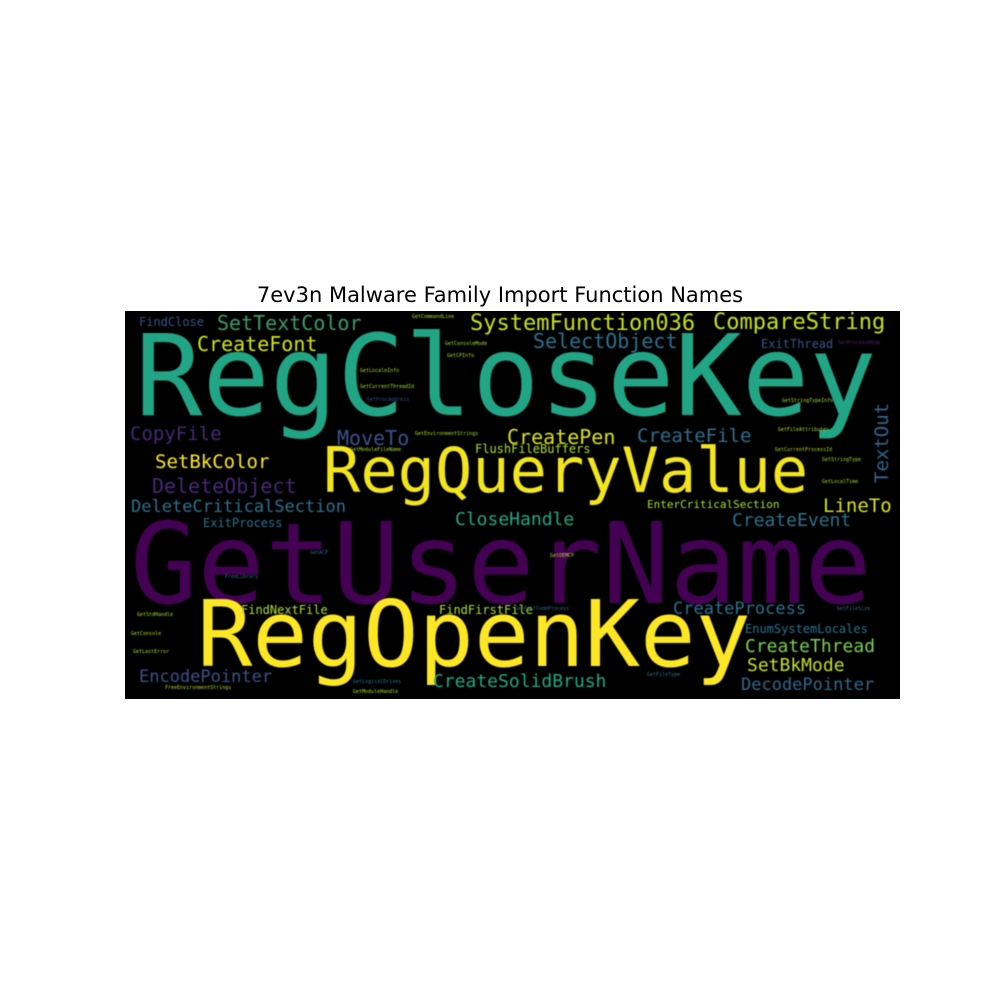  Describe the element at coordinates (561, 437) in the screenshot. I see `cloud-word: CreatePen` at that location.